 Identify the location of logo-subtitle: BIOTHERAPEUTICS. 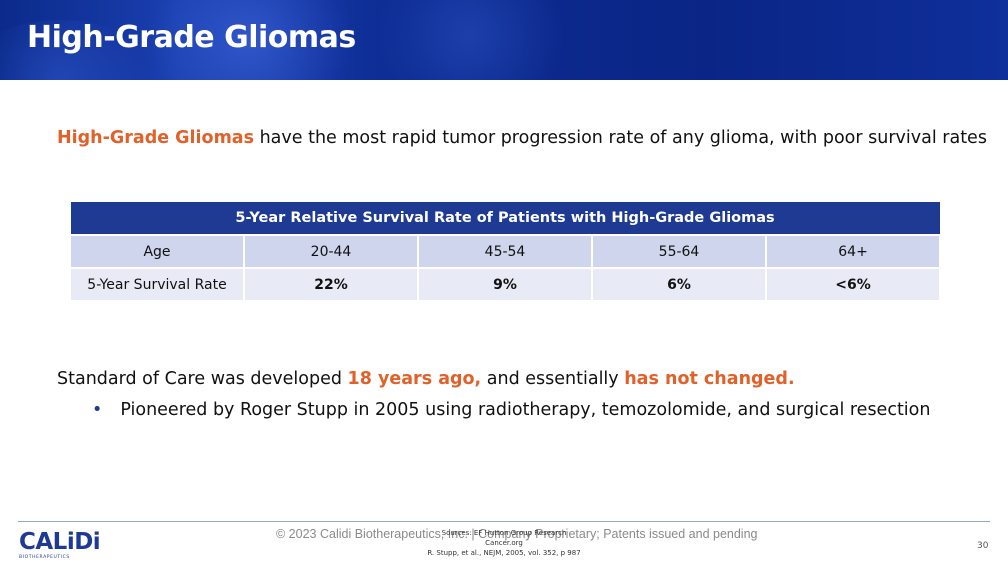
(44, 557).